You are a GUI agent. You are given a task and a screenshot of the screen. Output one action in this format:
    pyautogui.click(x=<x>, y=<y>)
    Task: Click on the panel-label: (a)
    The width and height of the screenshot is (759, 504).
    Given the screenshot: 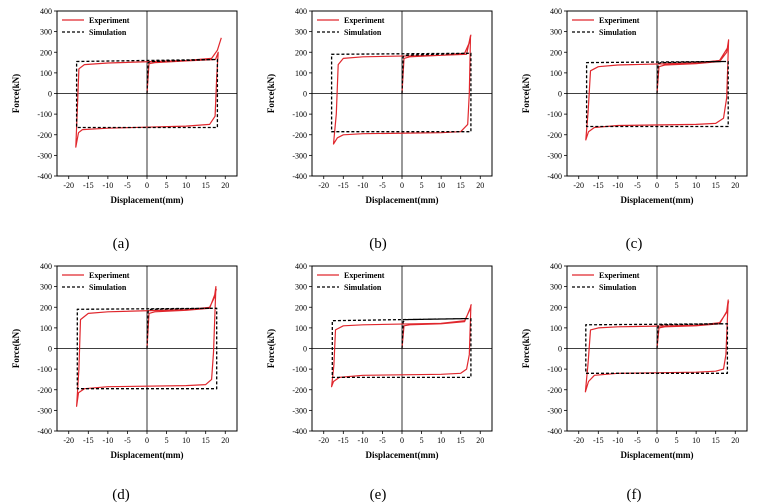 What is the action you would take?
    pyautogui.click(x=121, y=244)
    